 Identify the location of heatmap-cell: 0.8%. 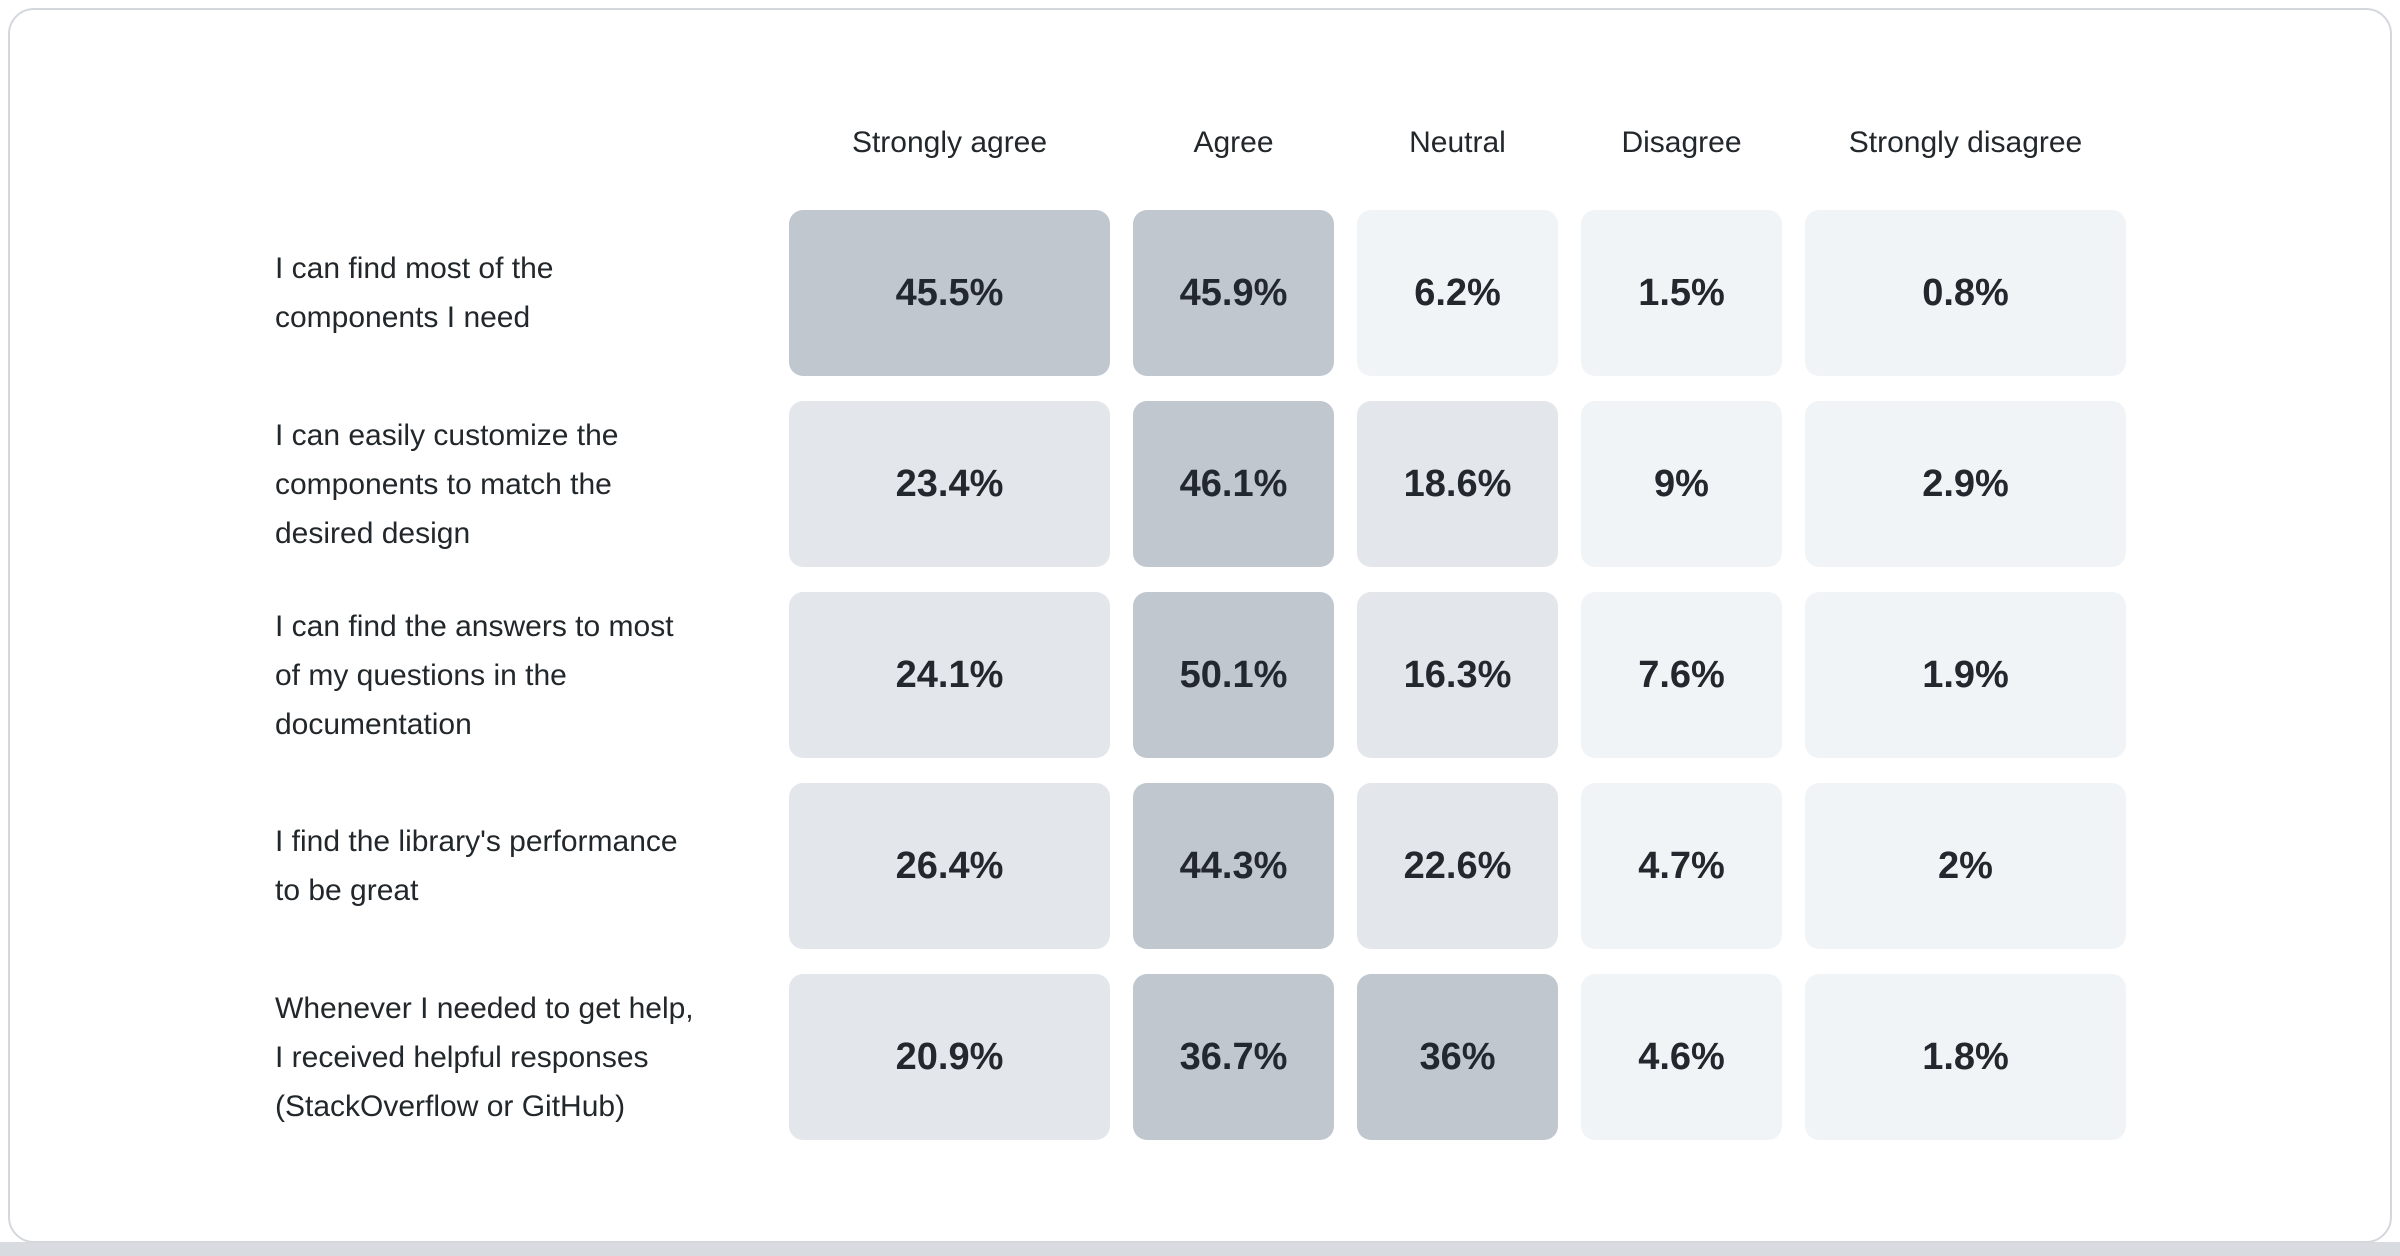
(1965, 293).